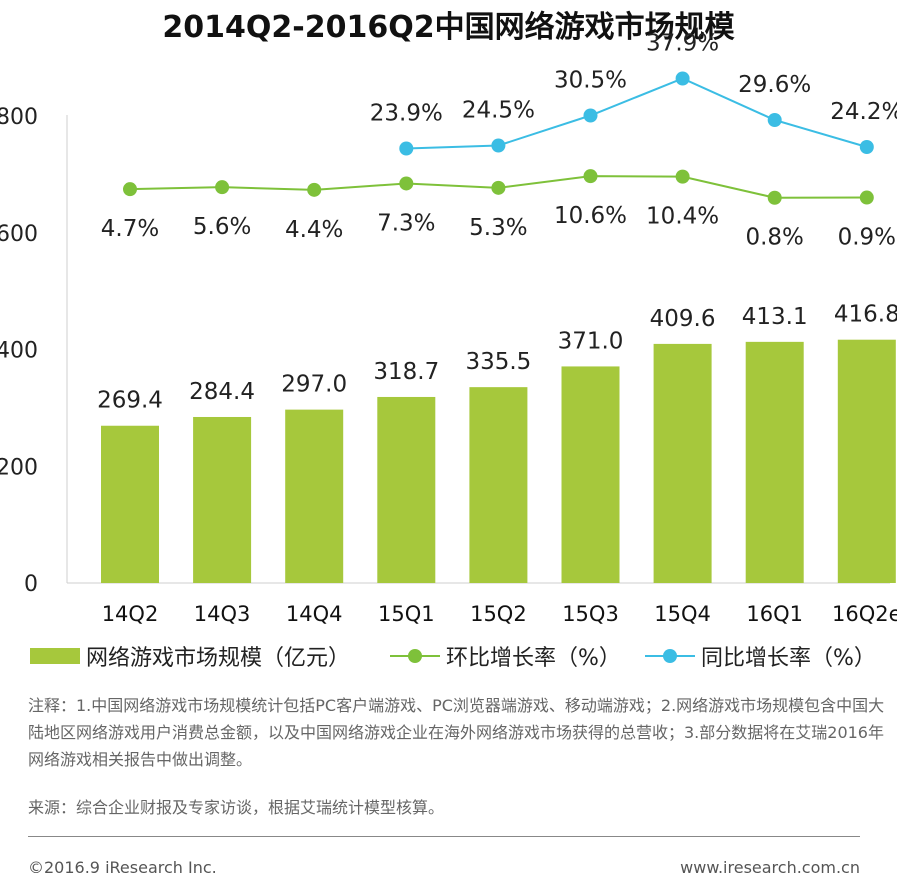  What do you see at coordinates (682, 44) in the screenshot?
I see `yoy-value-label: 37.9%` at bounding box center [682, 44].